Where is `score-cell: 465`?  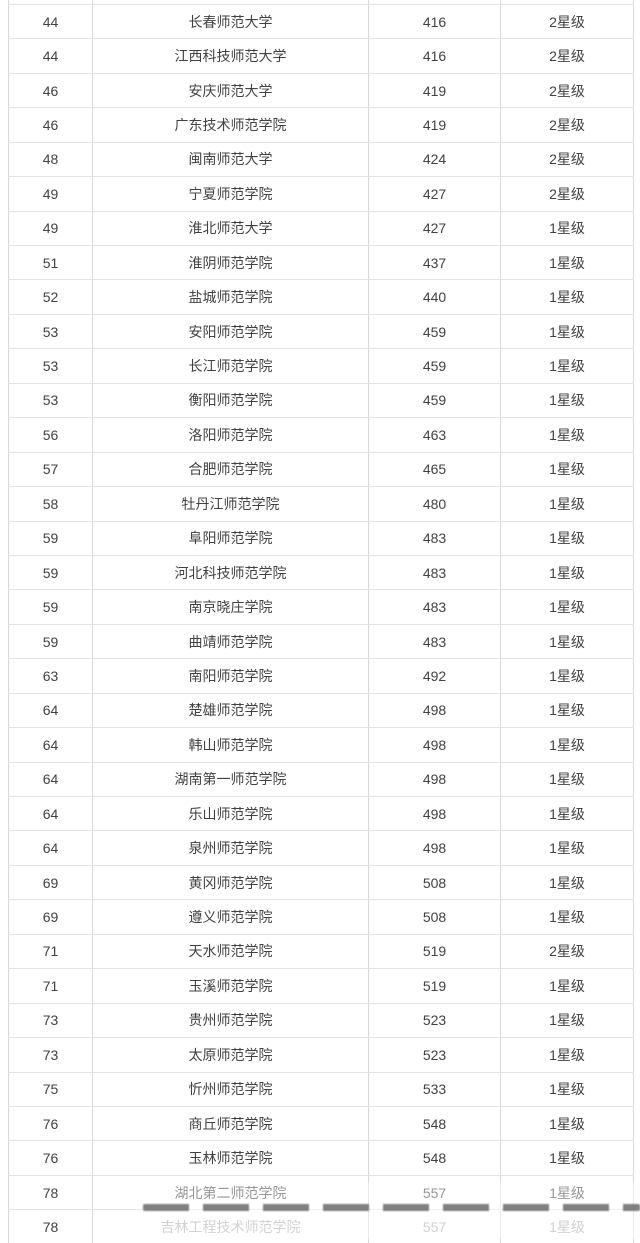
score-cell: 465 is located at coordinates (434, 469).